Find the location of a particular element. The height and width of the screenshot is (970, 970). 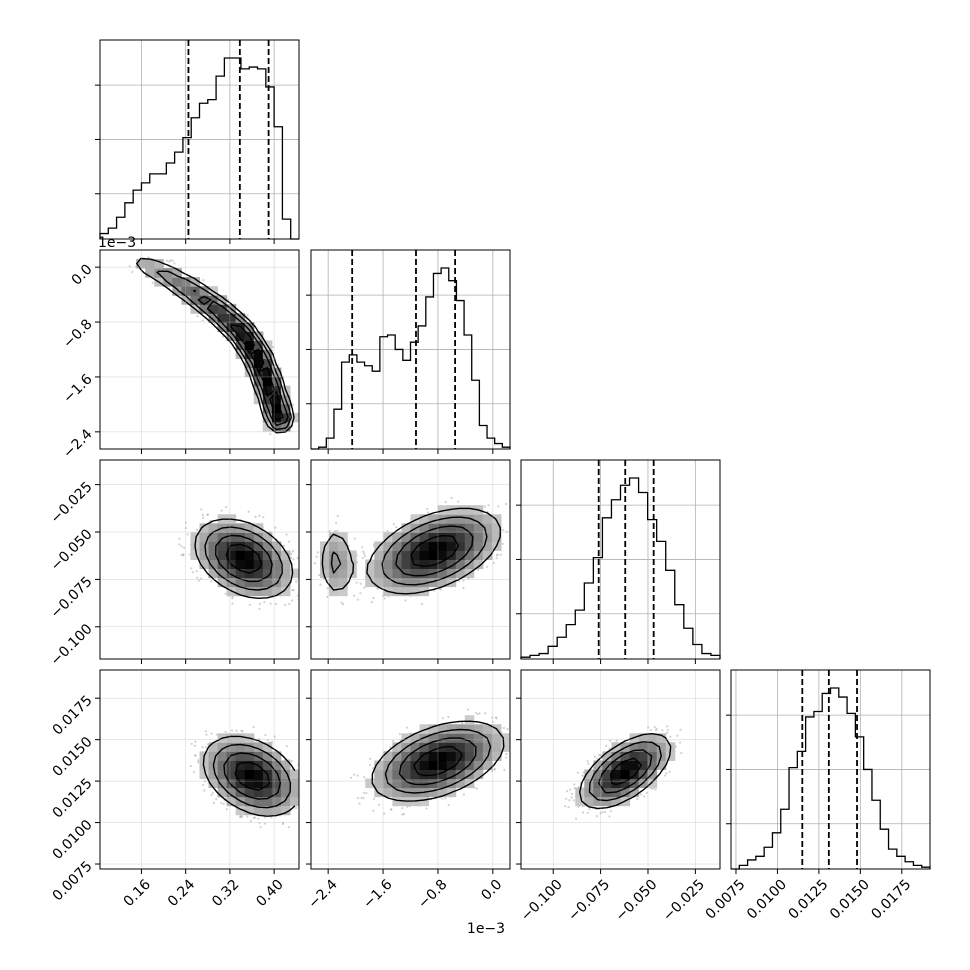

y-tick-label: 0.0175 is located at coordinates (73, 716).